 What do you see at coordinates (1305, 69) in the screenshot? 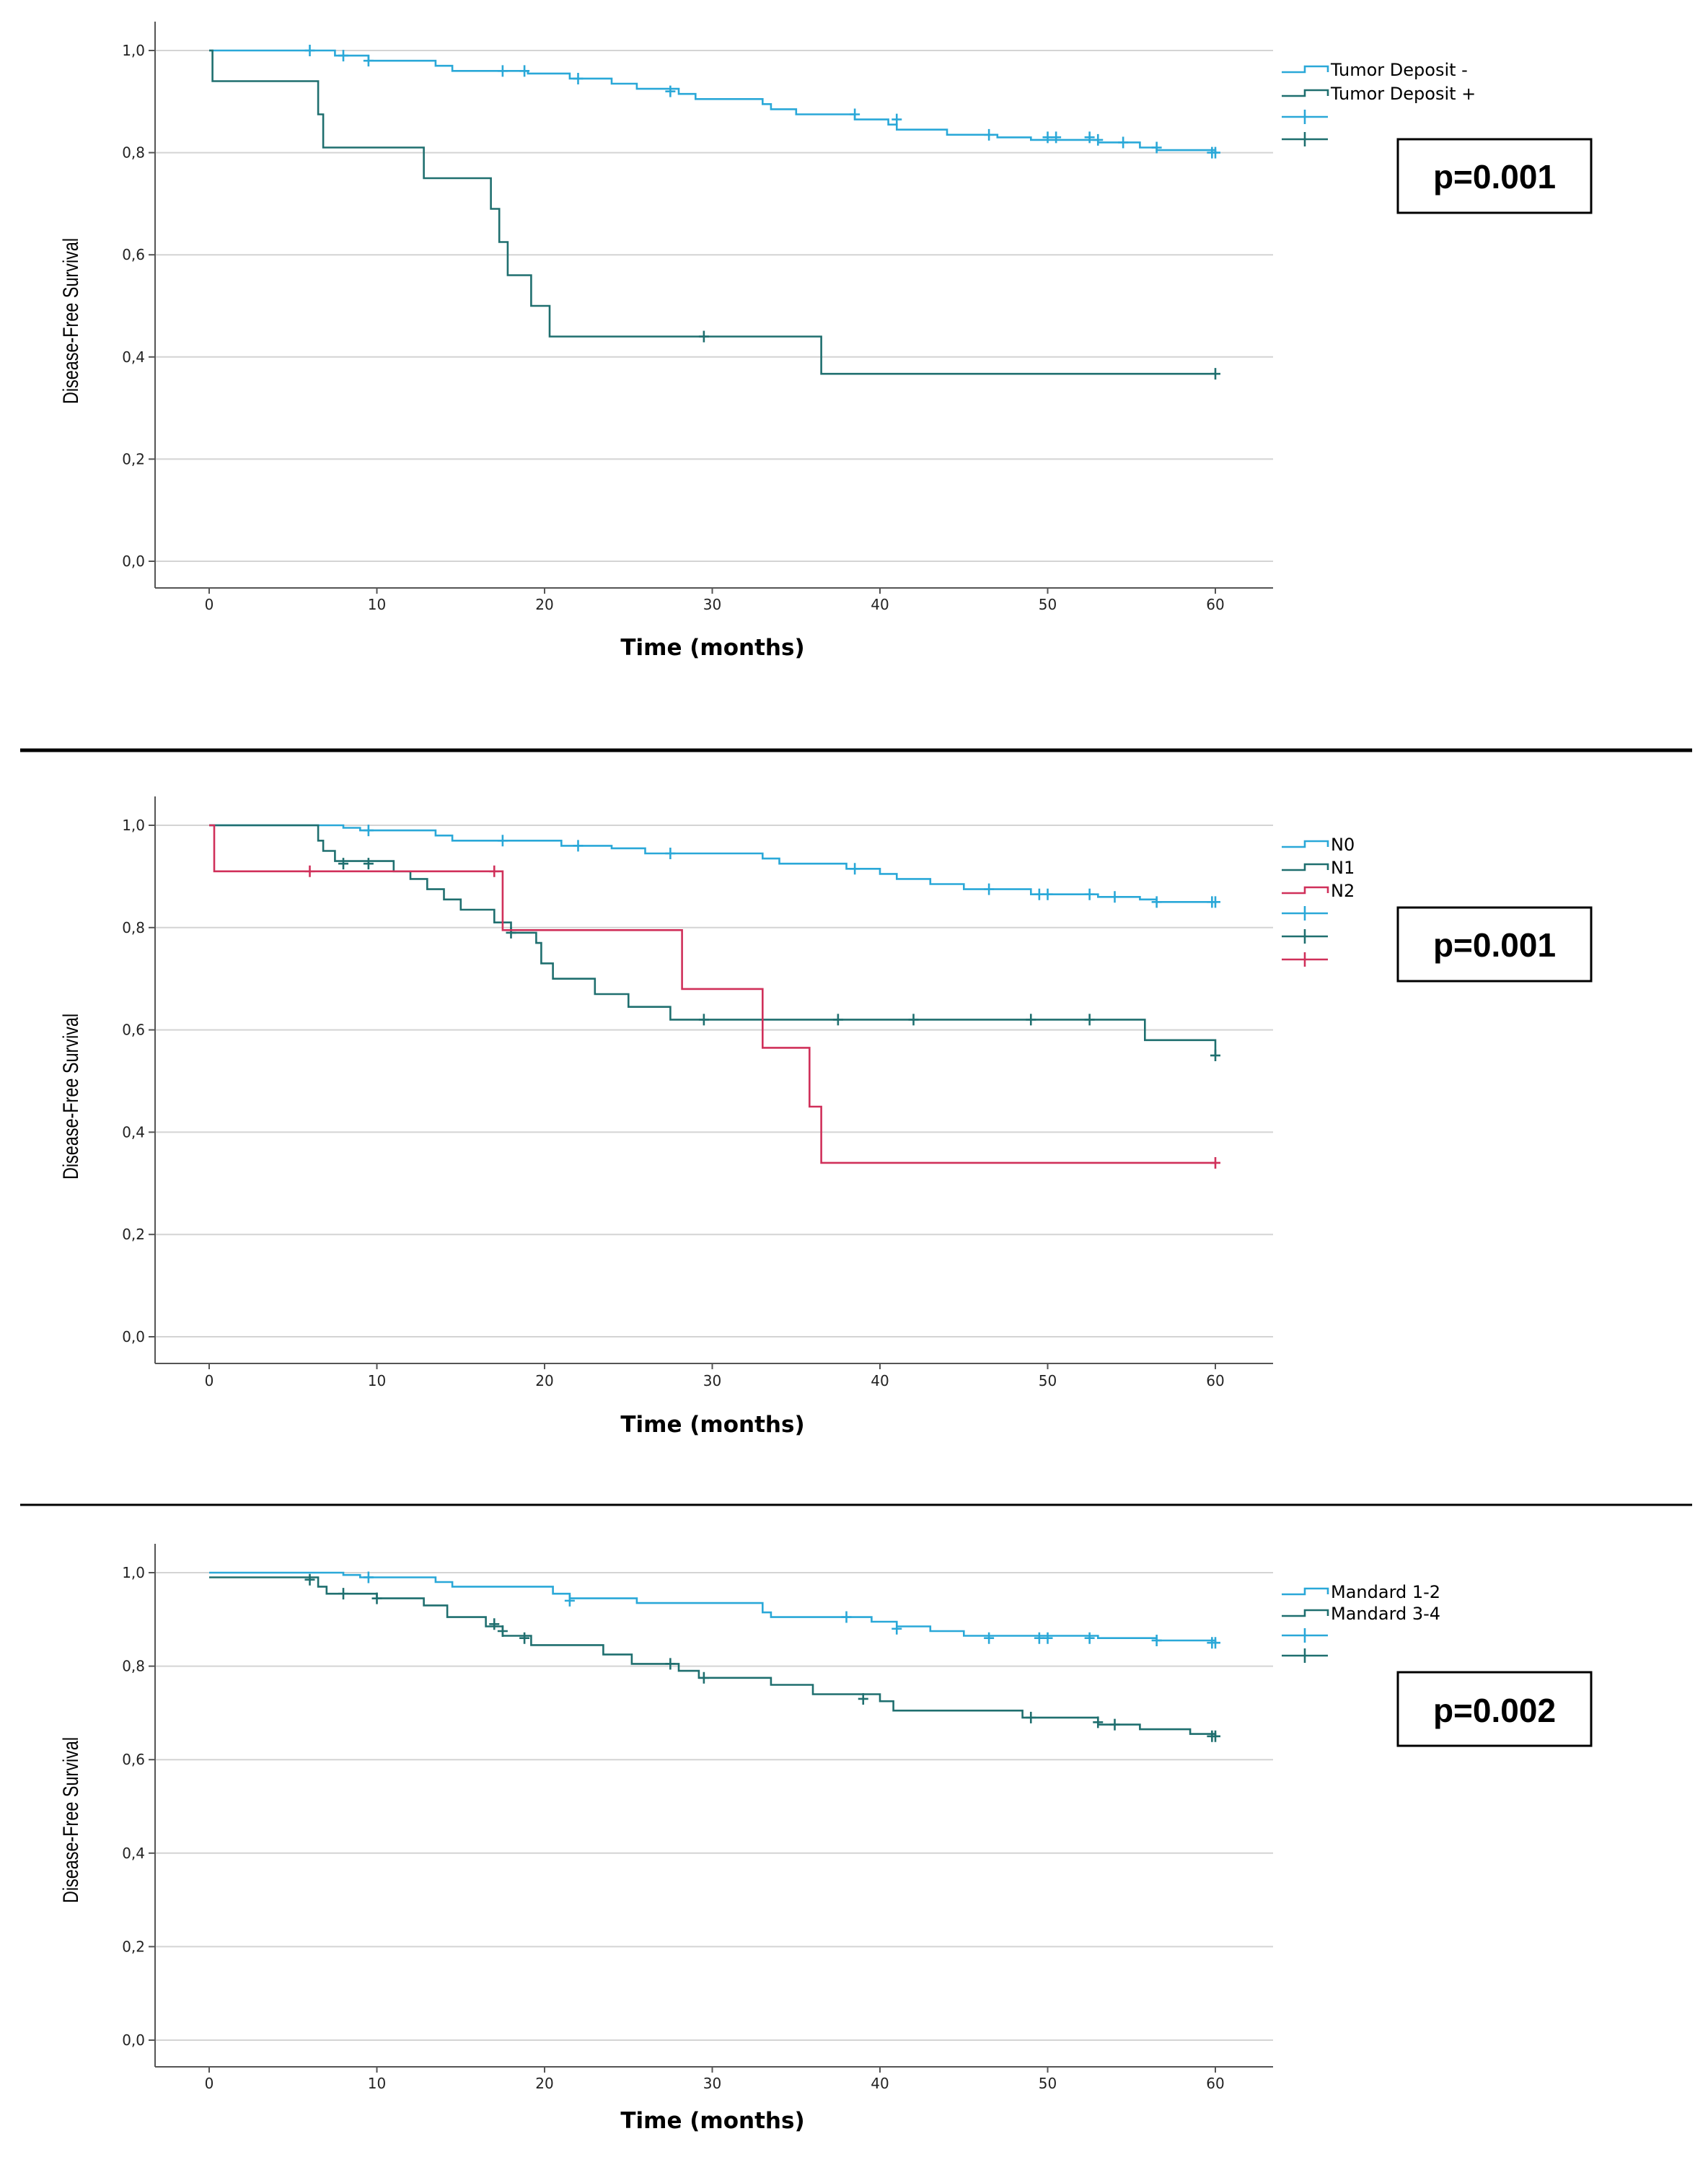
I see `legend-symbol-tumor-deposit-neg` at bounding box center [1305, 69].